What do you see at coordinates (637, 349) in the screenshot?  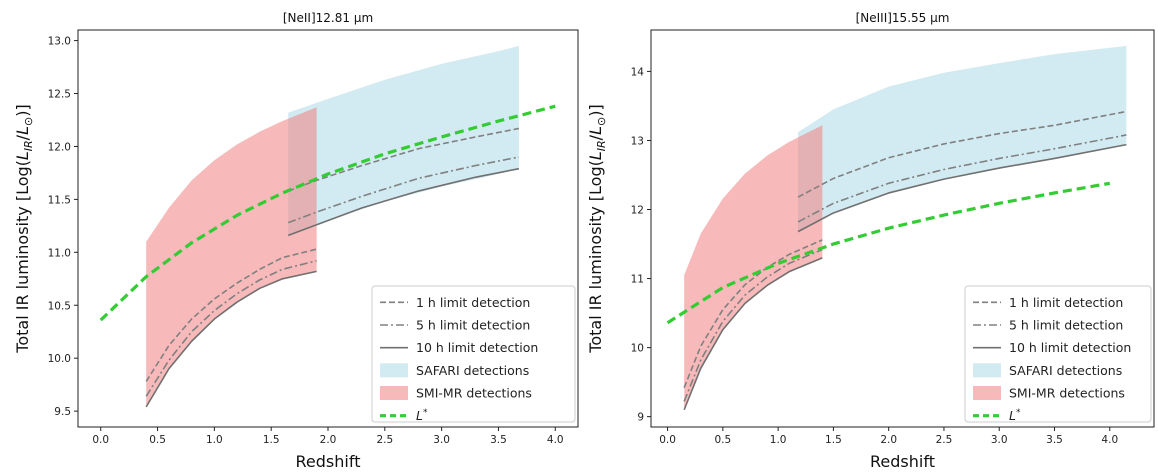 I see `y-tick-label: 10` at bounding box center [637, 349].